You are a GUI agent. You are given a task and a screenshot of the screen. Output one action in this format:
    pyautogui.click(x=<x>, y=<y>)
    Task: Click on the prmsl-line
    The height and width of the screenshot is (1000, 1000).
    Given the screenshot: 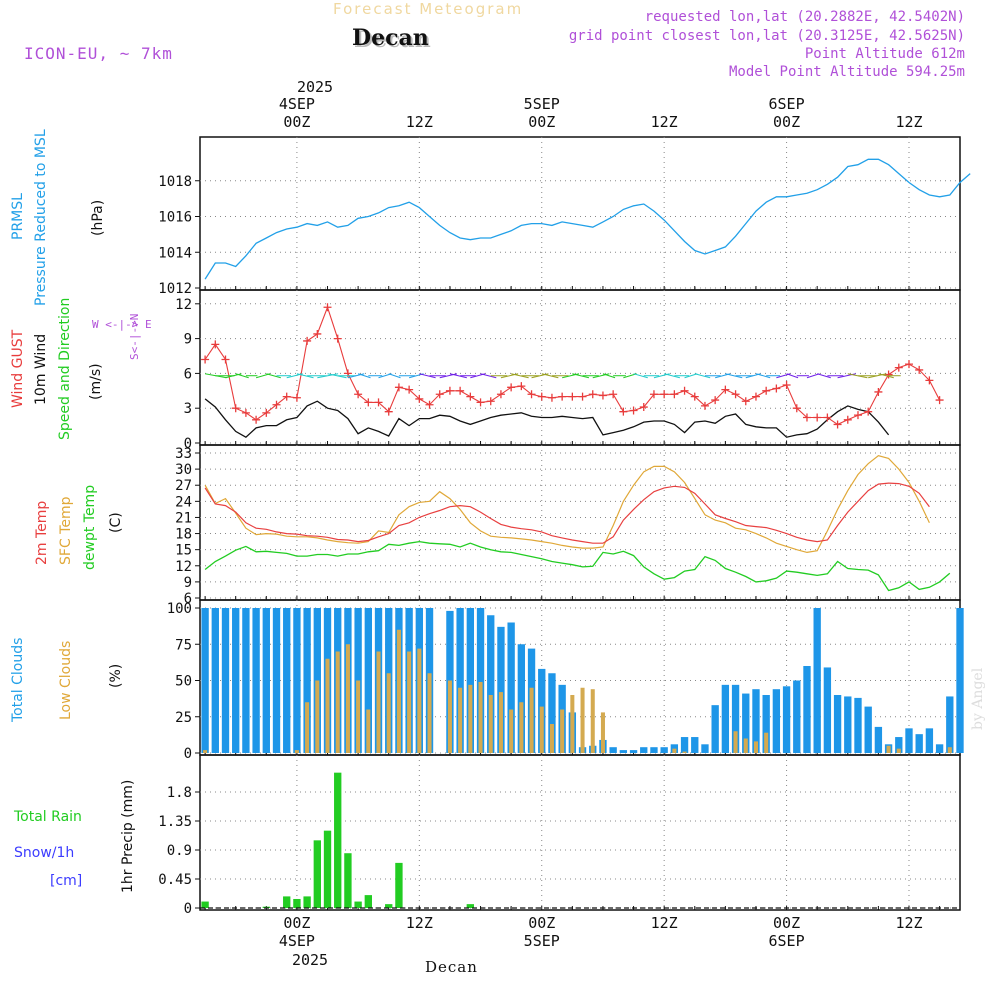 What is the action you would take?
    pyautogui.click(x=587, y=219)
    